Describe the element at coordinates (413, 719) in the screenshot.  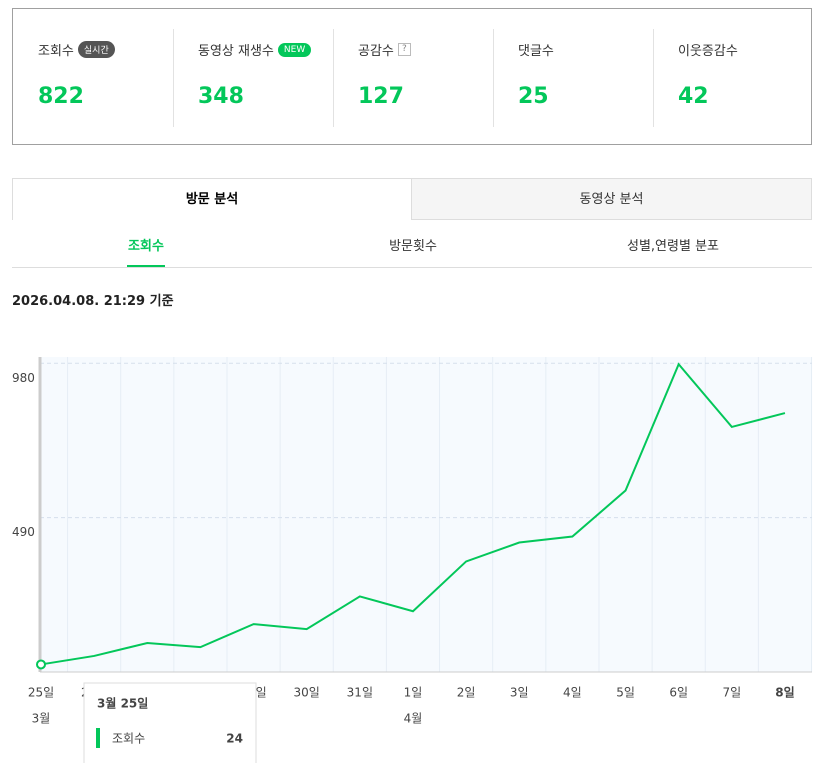
I see `month-label: 4월` at that location.